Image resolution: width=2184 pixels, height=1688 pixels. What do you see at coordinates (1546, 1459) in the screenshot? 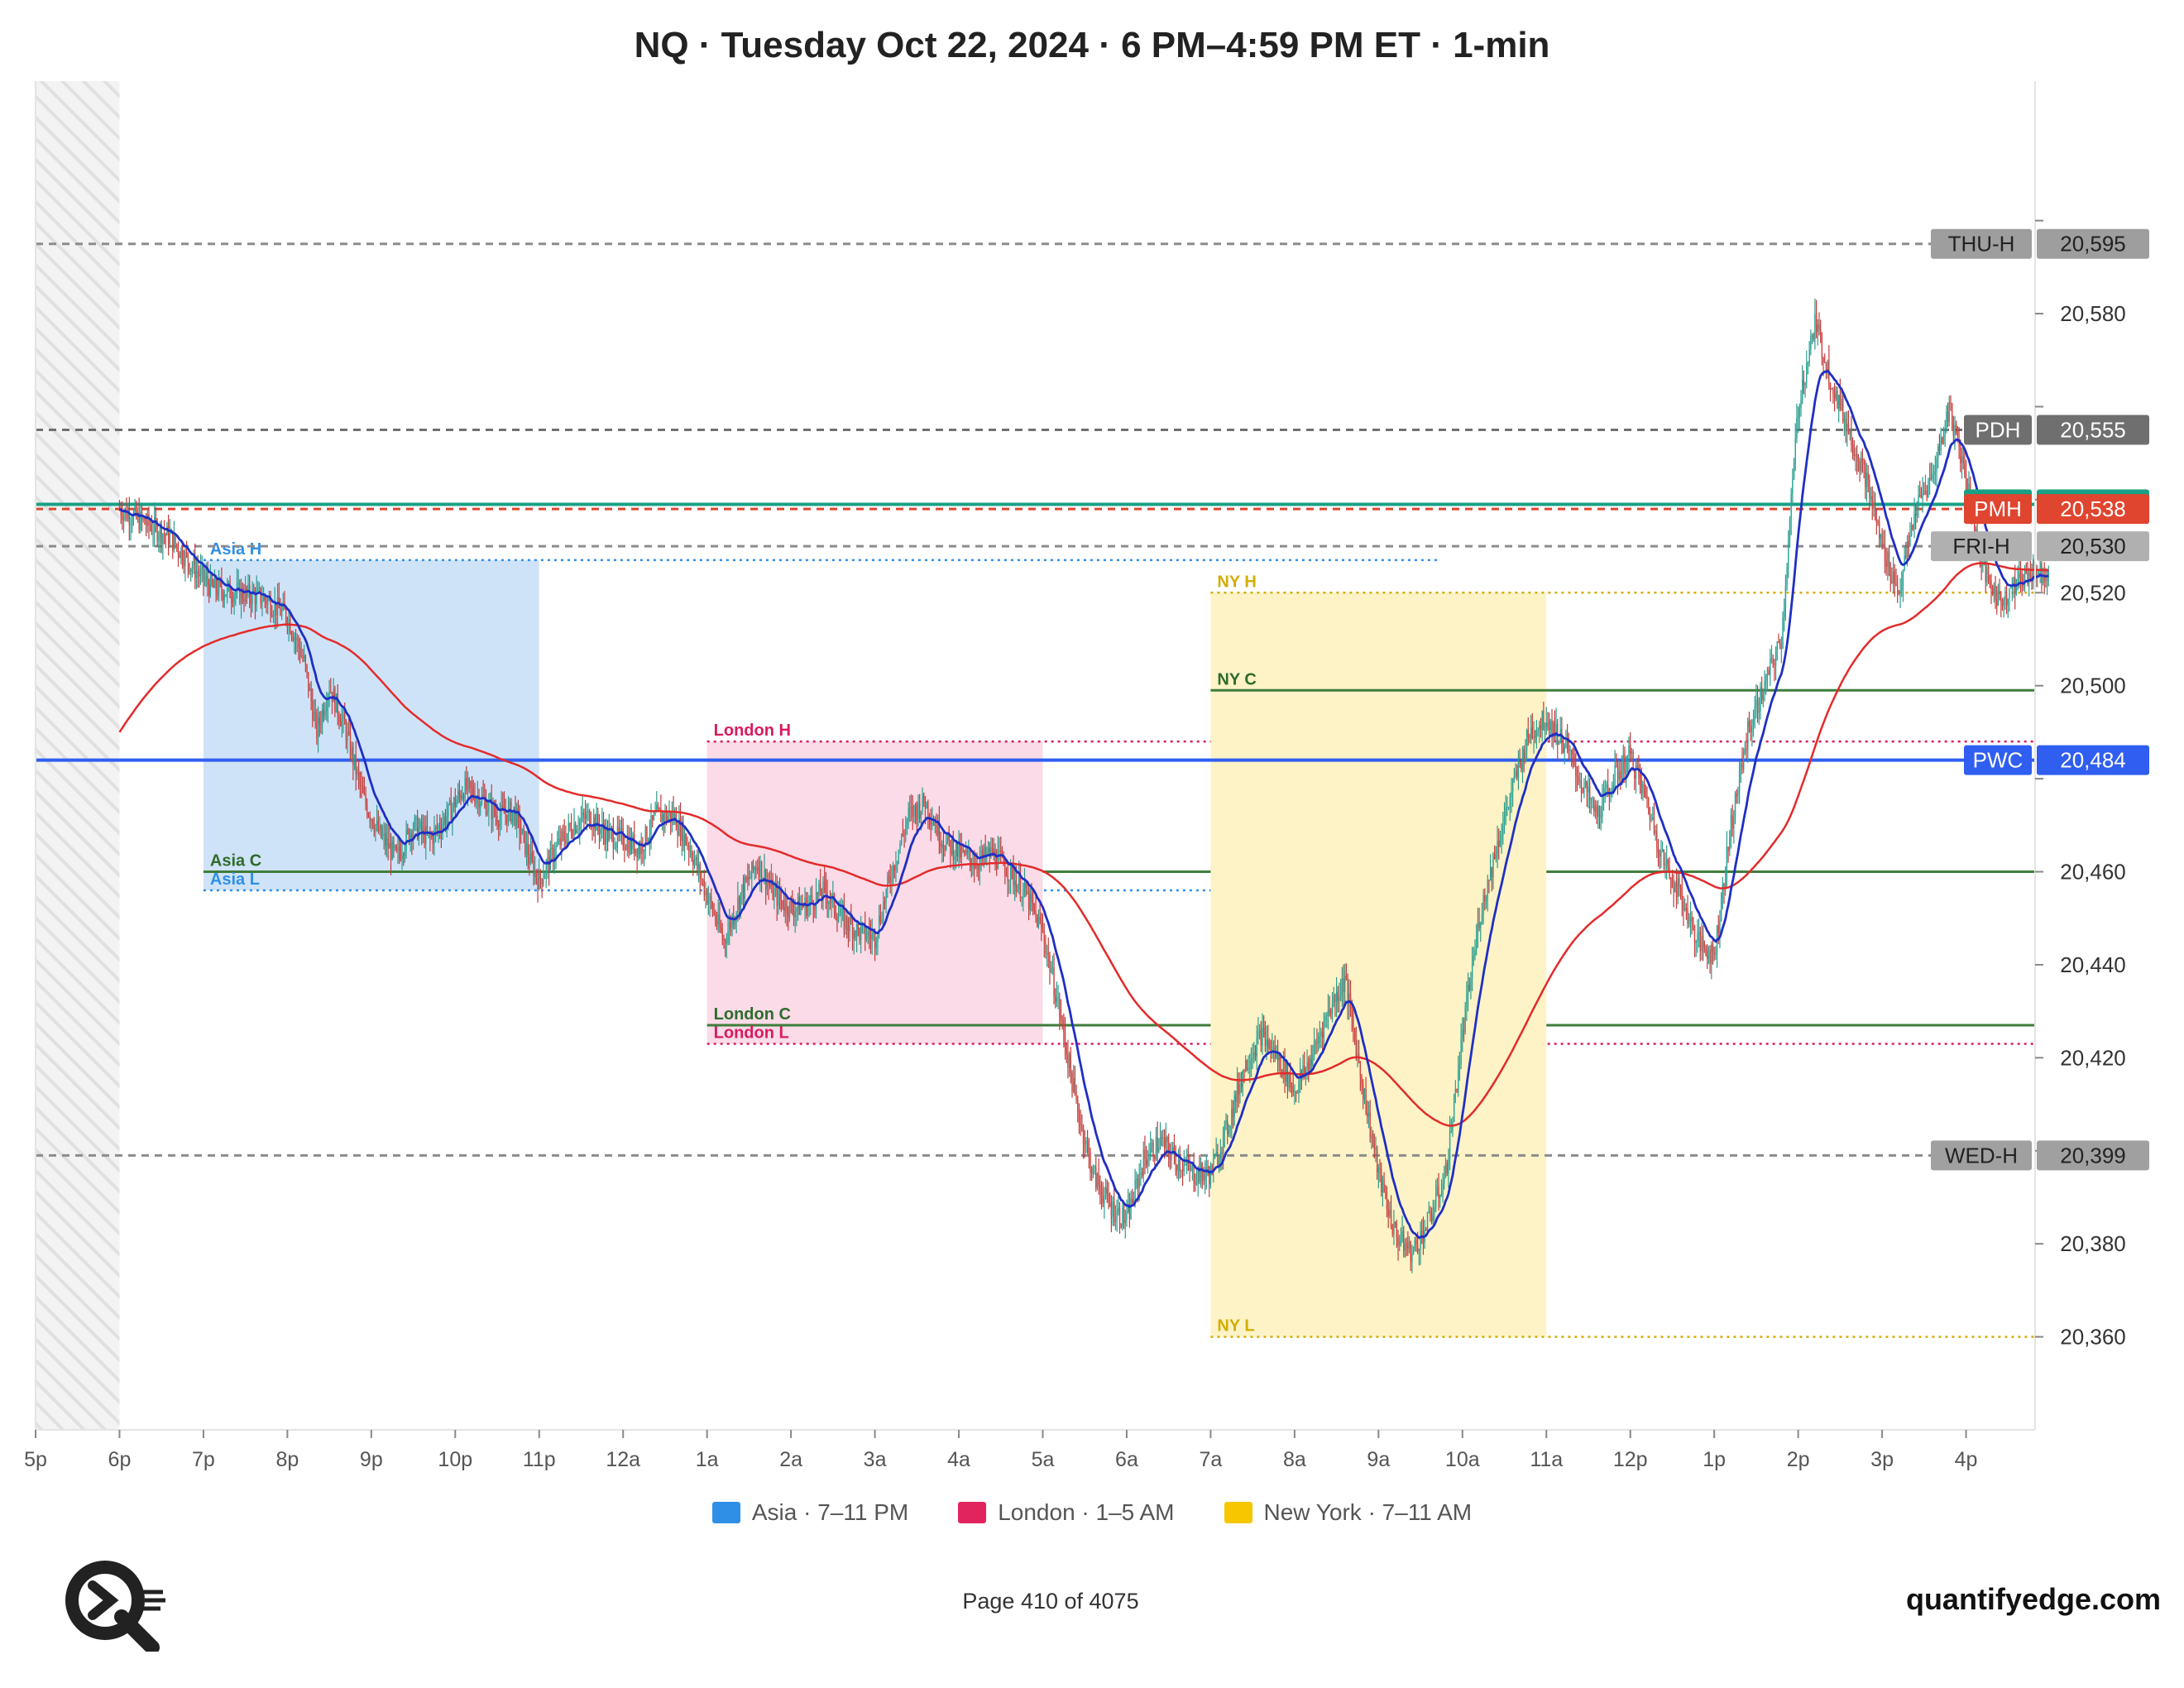
I see `x-tick-label: 11a` at bounding box center [1546, 1459].